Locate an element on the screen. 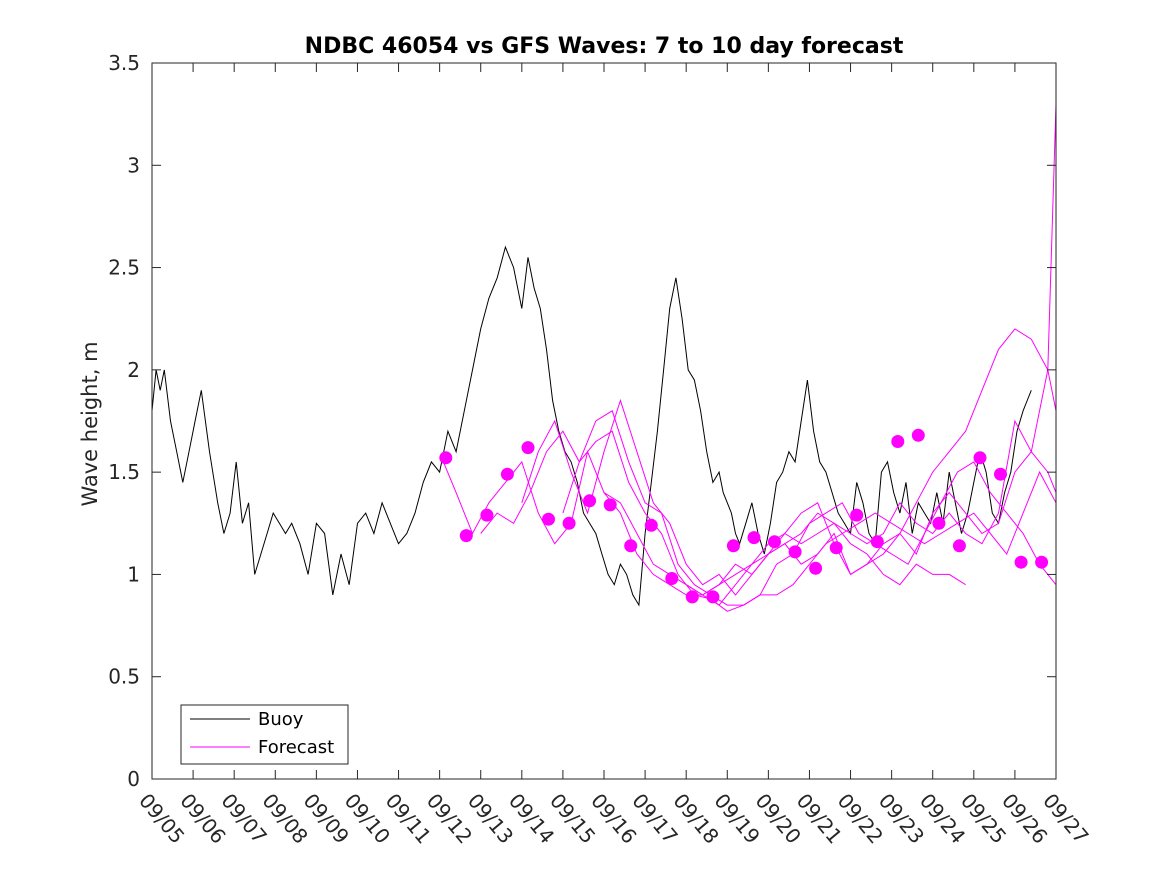  y-tick-label: 1 is located at coordinates (133, 574).